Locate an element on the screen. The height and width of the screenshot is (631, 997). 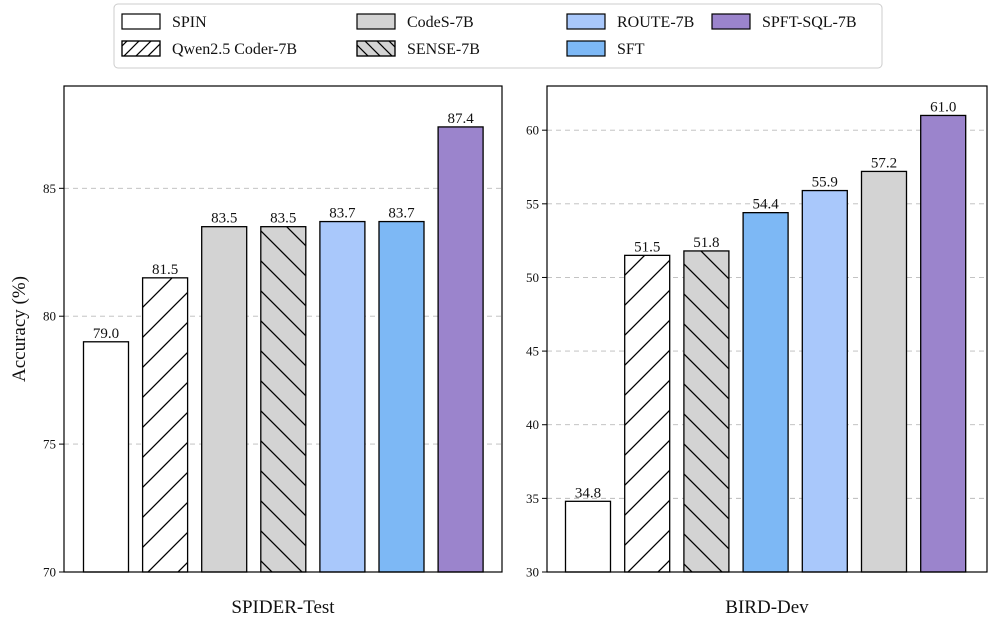
bar-sft: 83.7 is located at coordinates (401, 389).